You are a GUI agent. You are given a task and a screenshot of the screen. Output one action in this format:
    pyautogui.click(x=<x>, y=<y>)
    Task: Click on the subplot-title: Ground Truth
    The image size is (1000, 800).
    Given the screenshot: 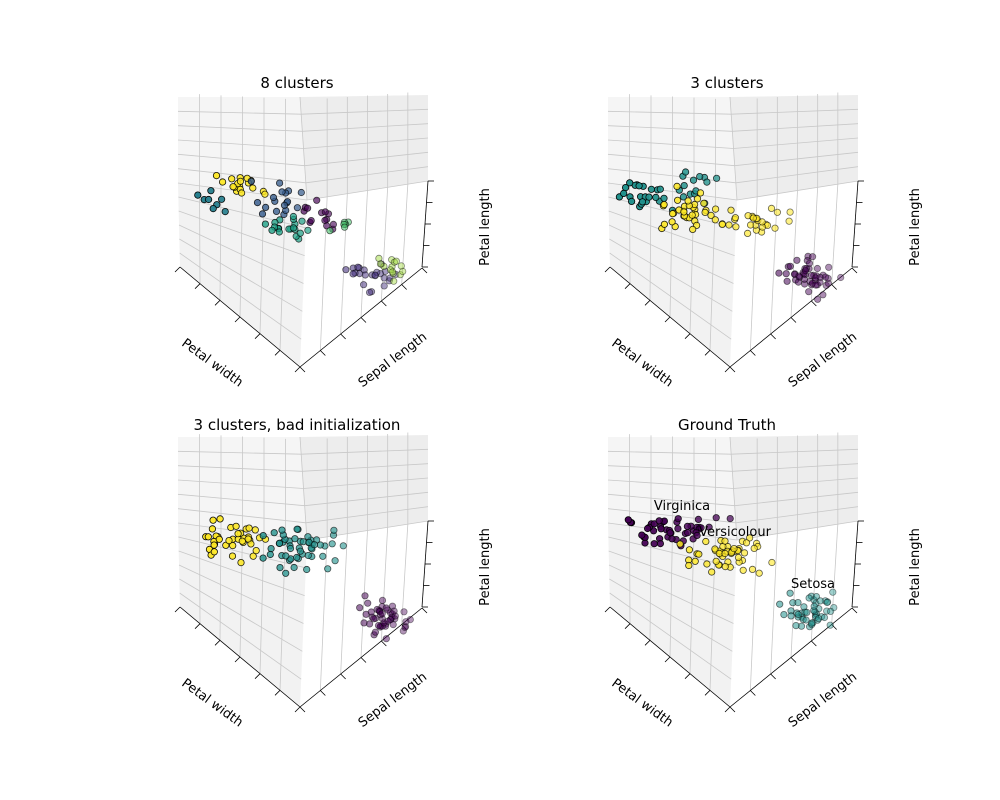 What is the action you would take?
    pyautogui.click(x=727, y=425)
    